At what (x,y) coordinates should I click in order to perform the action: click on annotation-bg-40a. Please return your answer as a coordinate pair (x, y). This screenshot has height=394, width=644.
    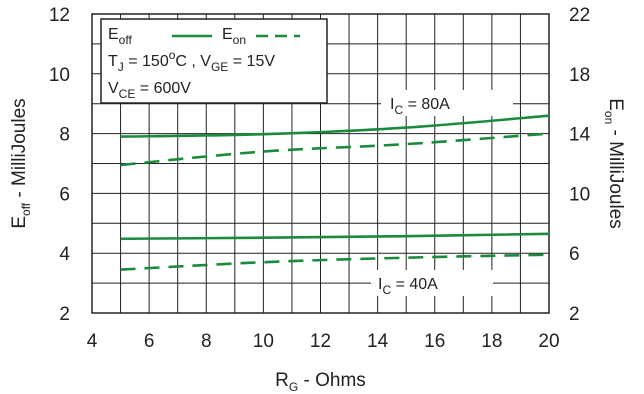
    Looking at the image, I should click on (432, 283).